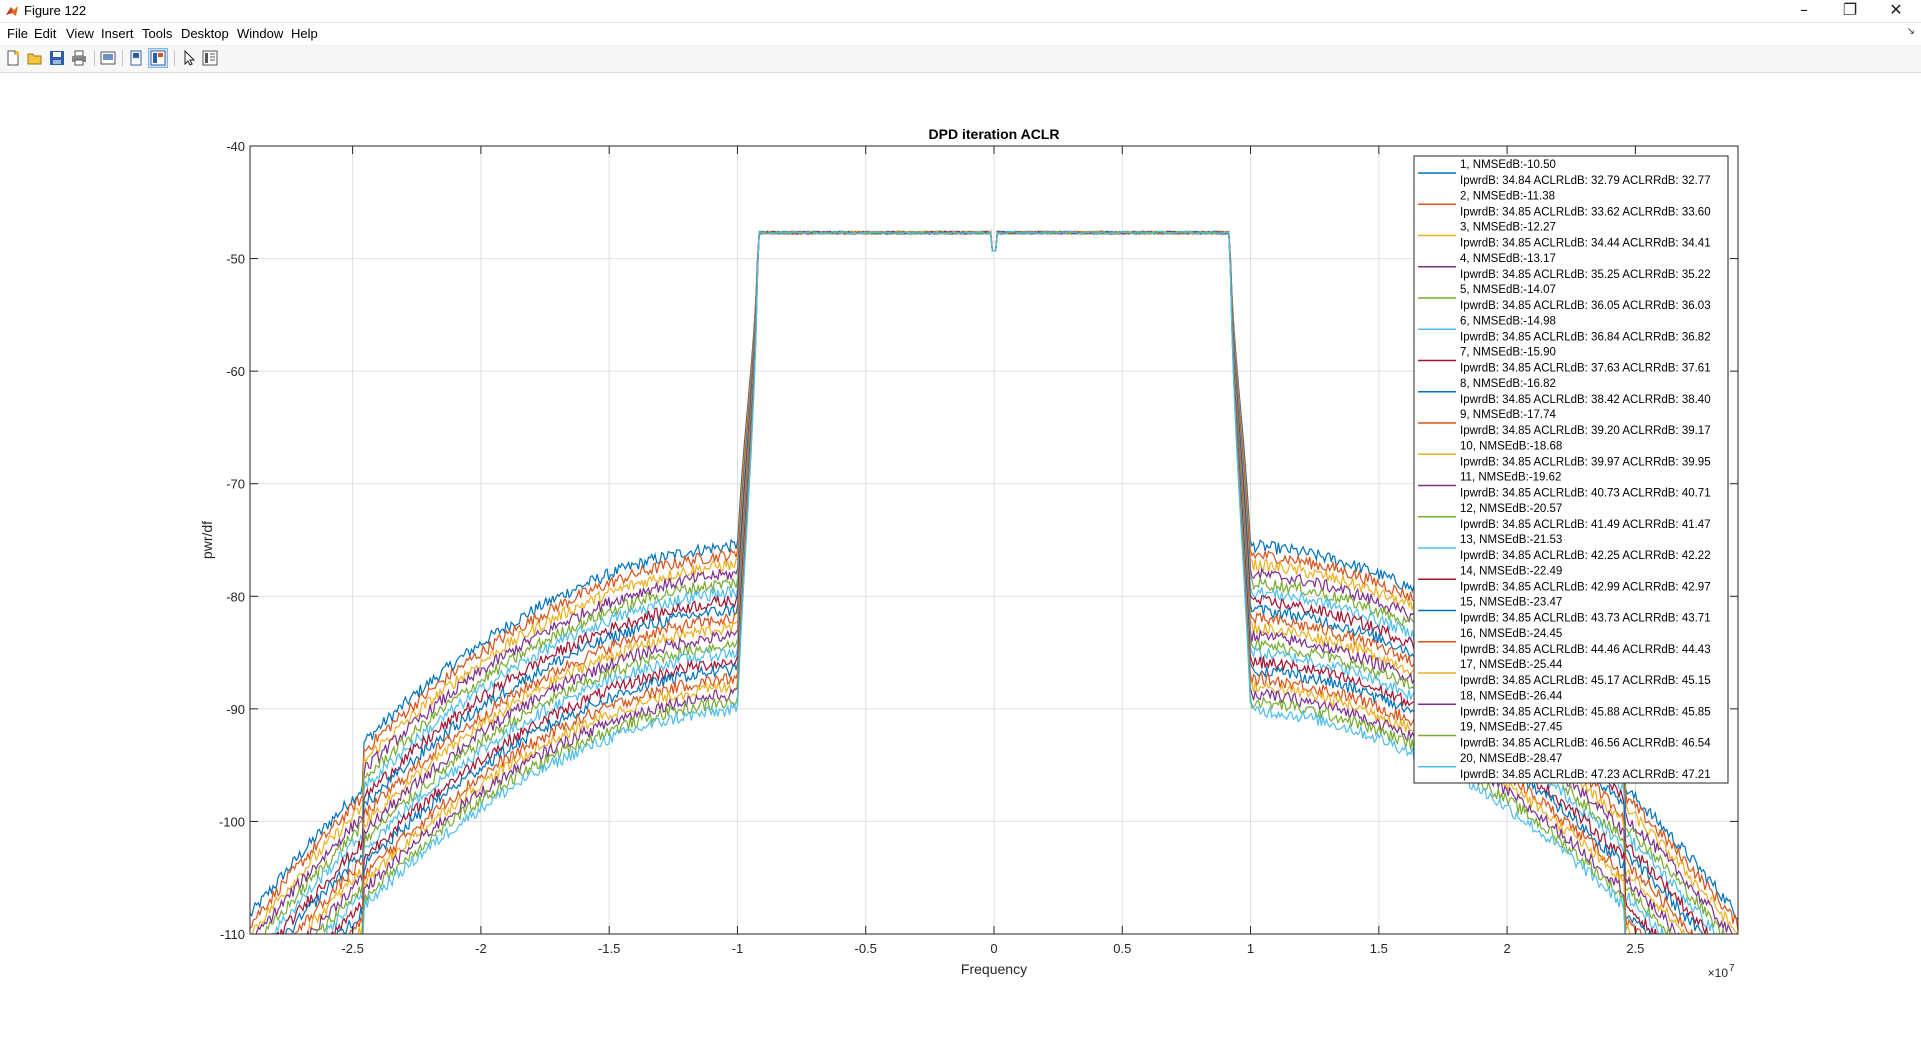 This screenshot has height=1041, width=1921. I want to click on legend-label-11: 11, NMSEdB:-19.62, so click(1510, 478).